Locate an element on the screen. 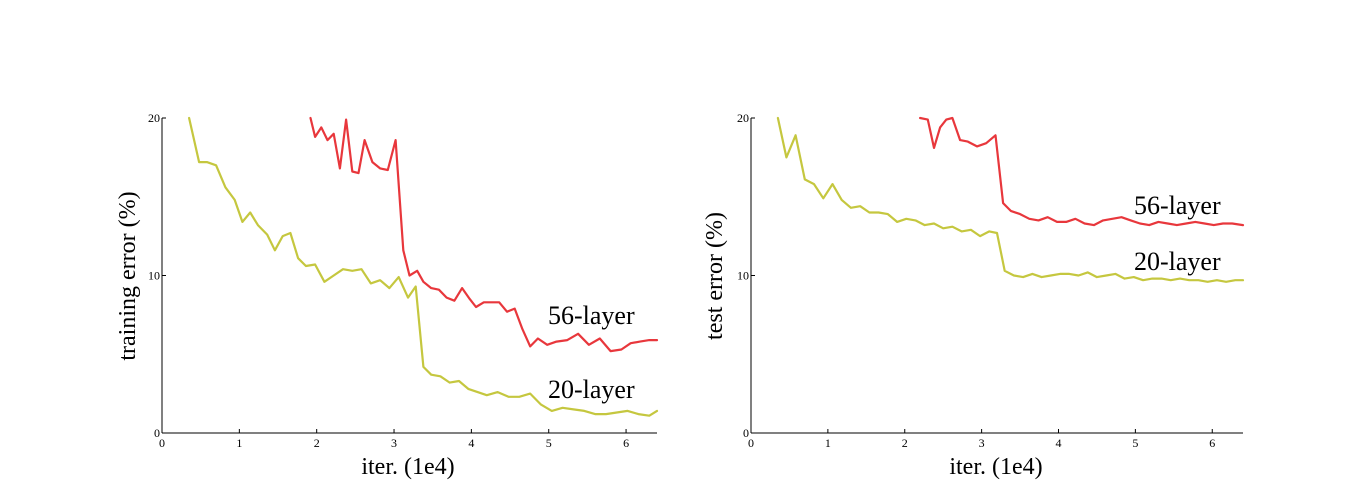 This screenshot has height=497, width=1358. series-lines is located at coordinates (1010, 199).